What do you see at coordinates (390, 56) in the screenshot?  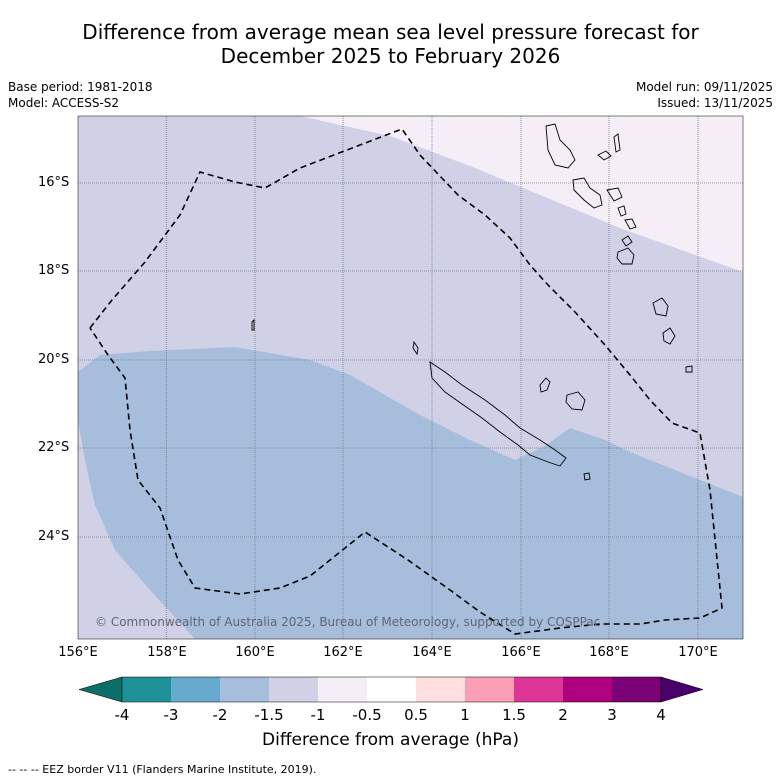 I see `title-line-2: December 2025 to February 2026` at bounding box center [390, 56].